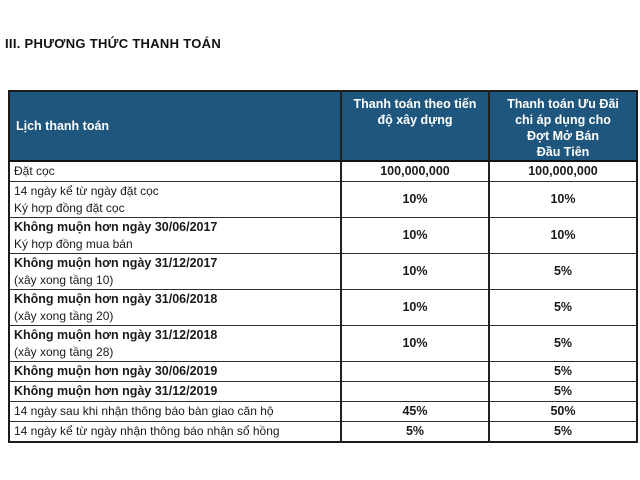 This screenshot has height=480, width=640. I want to click on table-row: Không muộn hơn ngày 30/06/2019 5%, so click(323, 371).